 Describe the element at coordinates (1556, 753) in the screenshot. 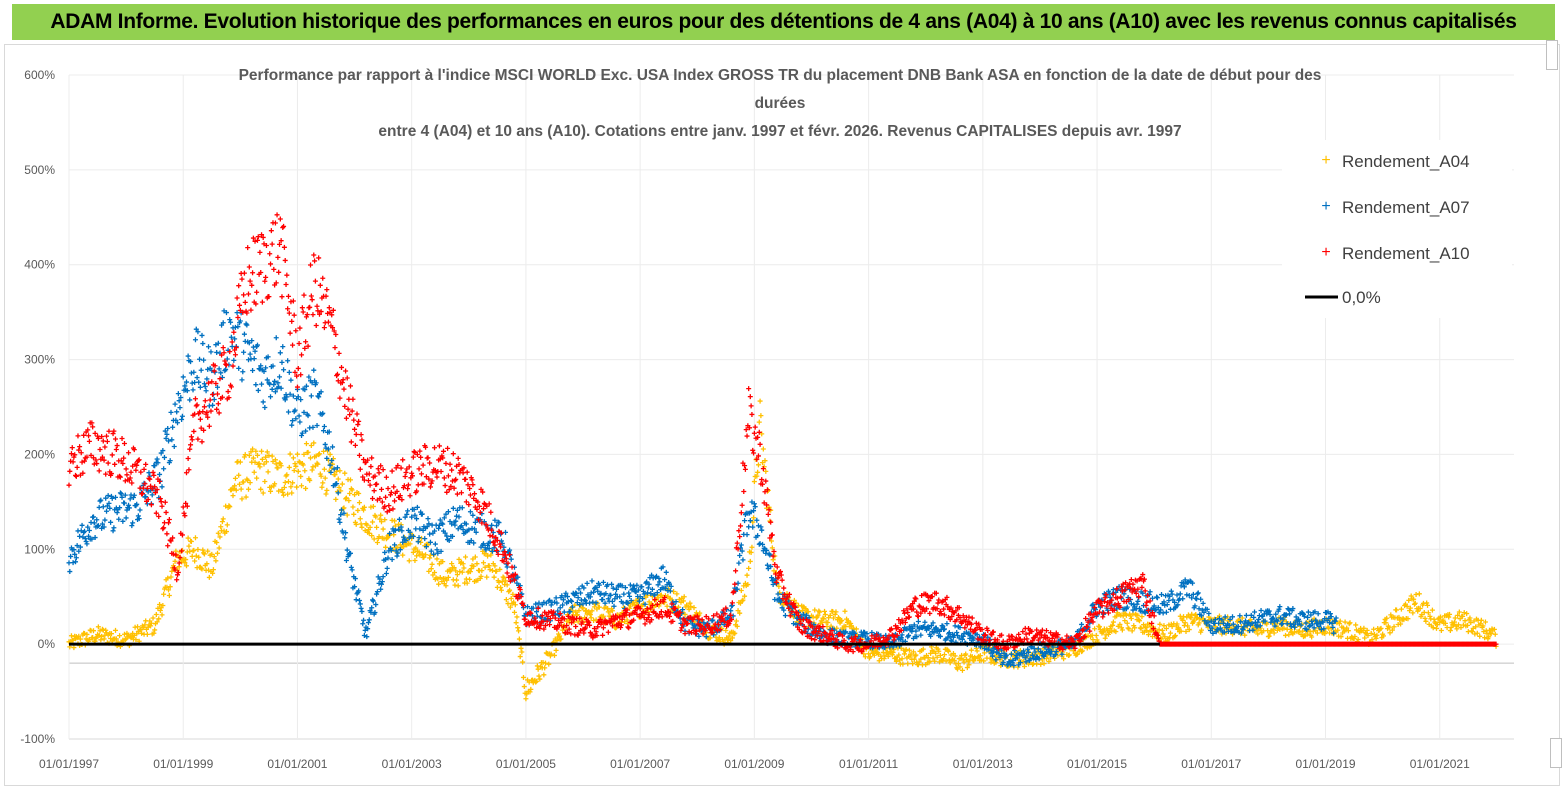

I see `resize-handle-bottom` at that location.